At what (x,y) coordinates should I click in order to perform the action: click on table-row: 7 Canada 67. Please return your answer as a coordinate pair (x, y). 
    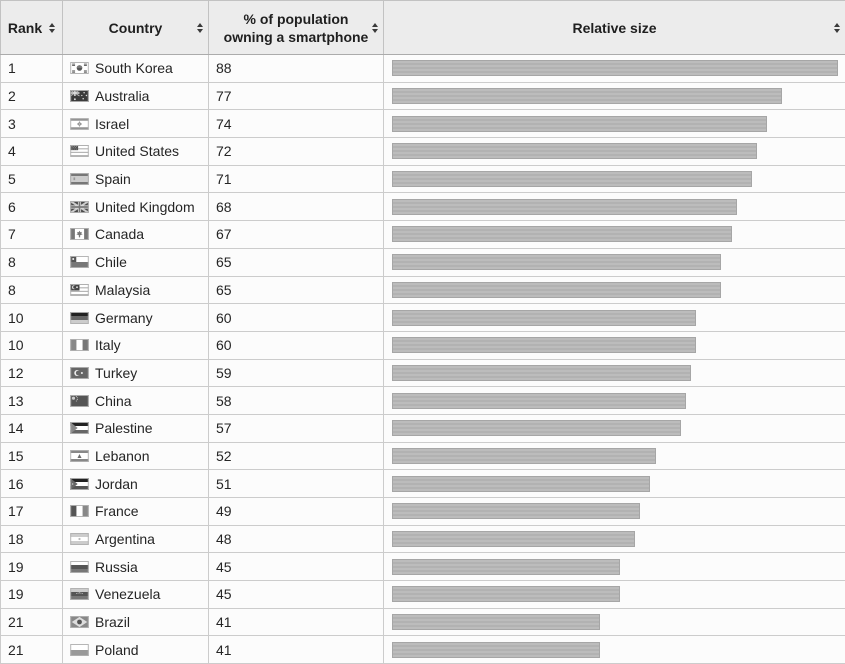
    Looking at the image, I should click on (422, 234).